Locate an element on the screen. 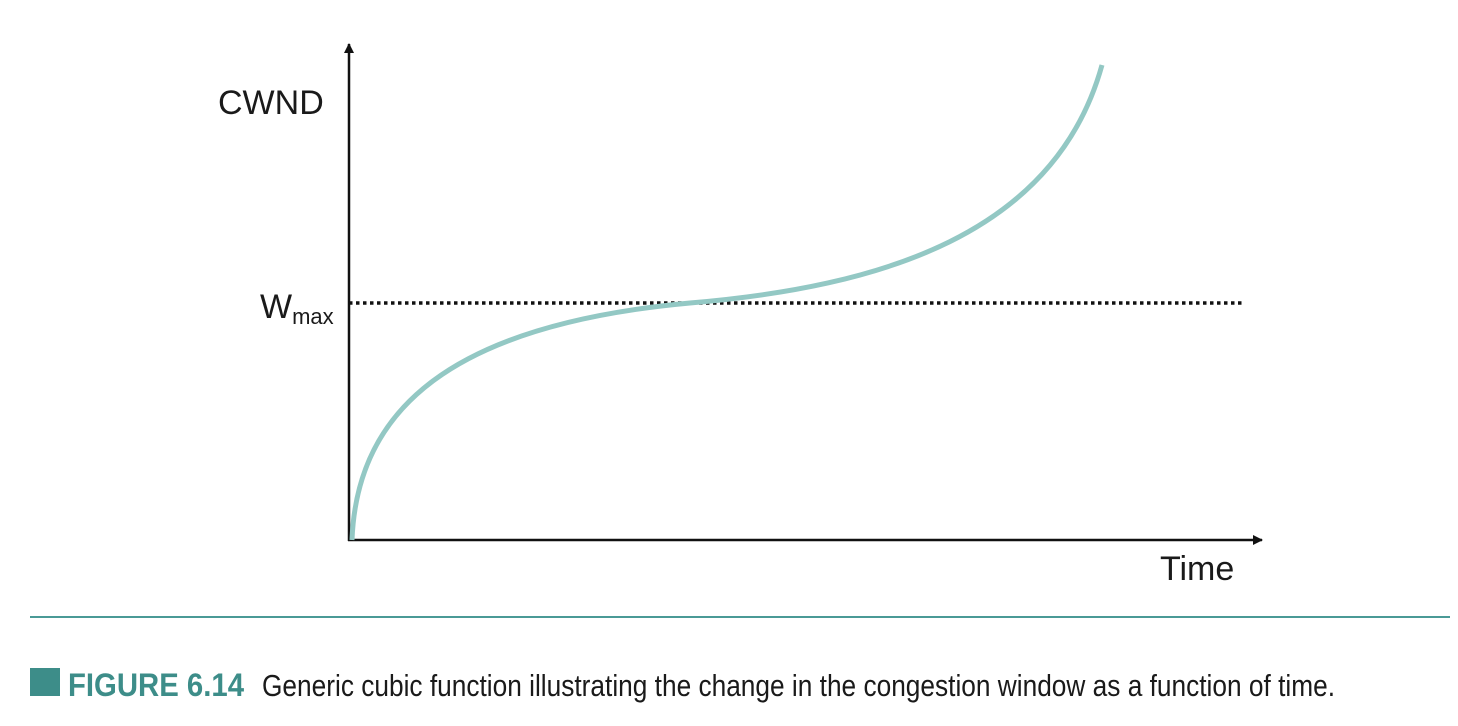 This screenshot has height=726, width=1458. wmax-main: W is located at coordinates (276, 307).